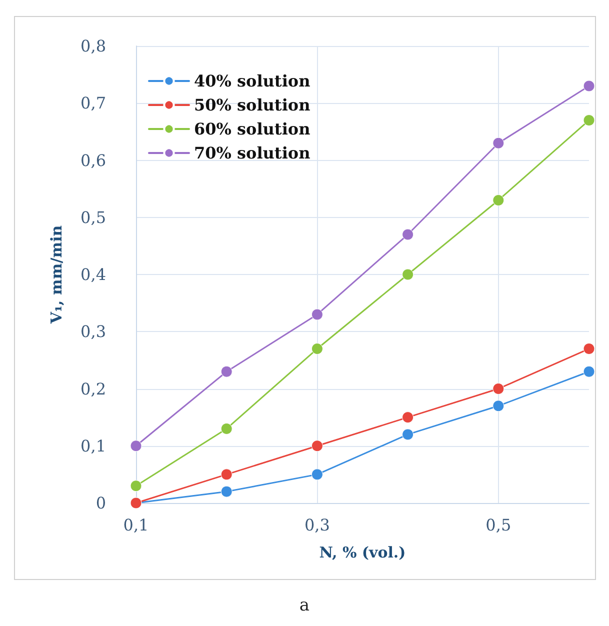 This screenshot has width=609, height=626. What do you see at coordinates (362, 553) in the screenshot?
I see `x-axis-title: N, % (vol.)` at bounding box center [362, 553].